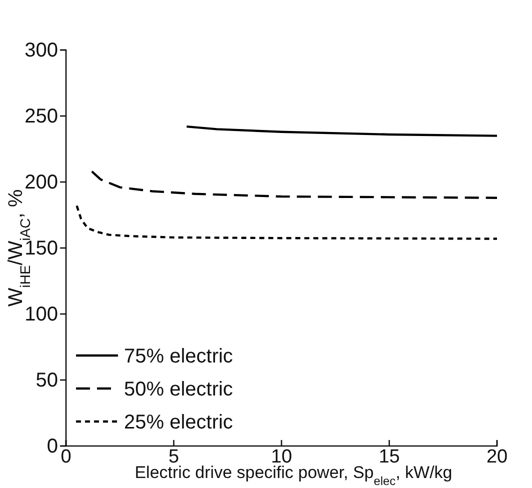  What do you see at coordinates (178, 389) in the screenshot?
I see `legend-label: 50% electric` at bounding box center [178, 389].